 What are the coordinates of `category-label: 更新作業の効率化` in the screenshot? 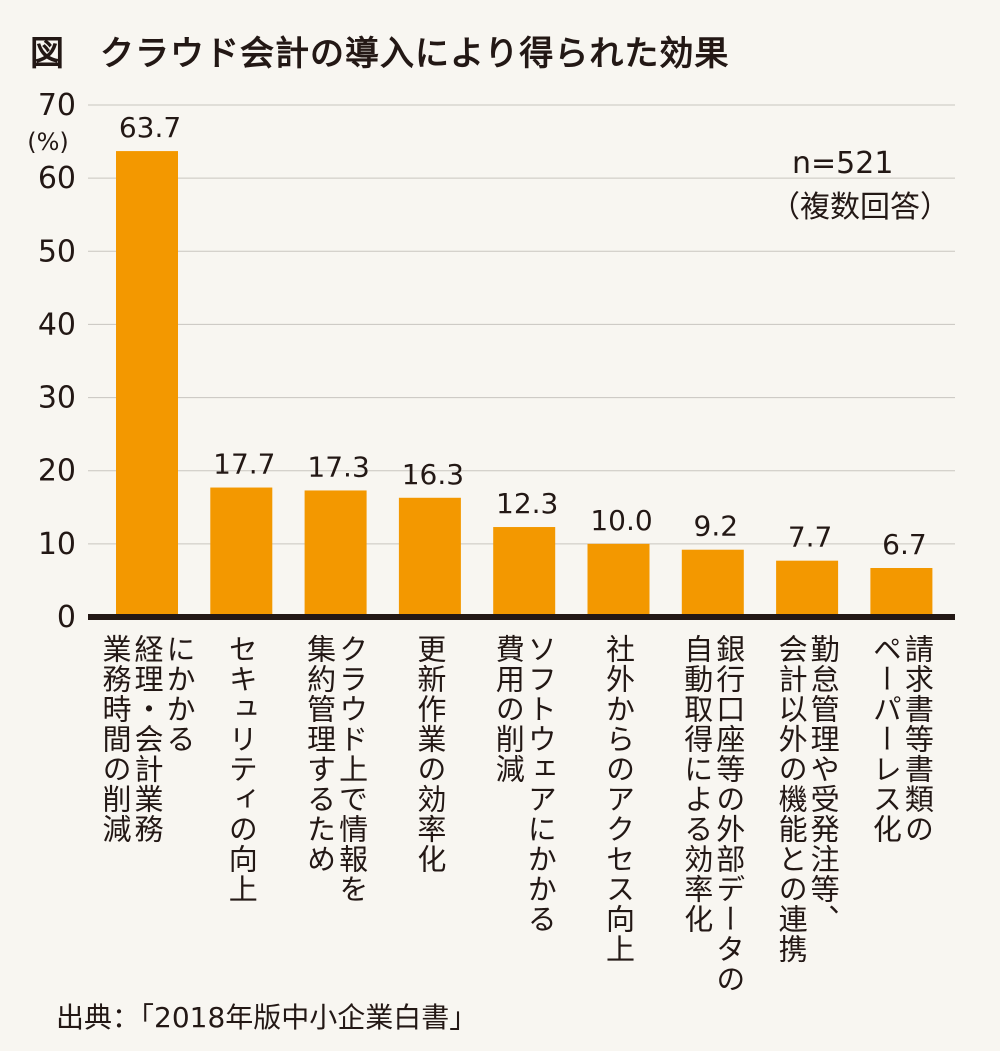 It's located at (430, 754).